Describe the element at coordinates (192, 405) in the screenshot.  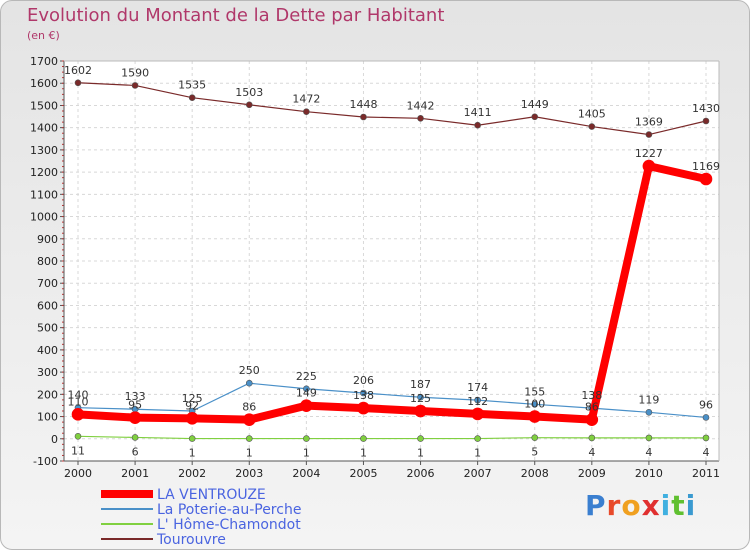
I see `data-label-la-ventrouze: 92` at that location.